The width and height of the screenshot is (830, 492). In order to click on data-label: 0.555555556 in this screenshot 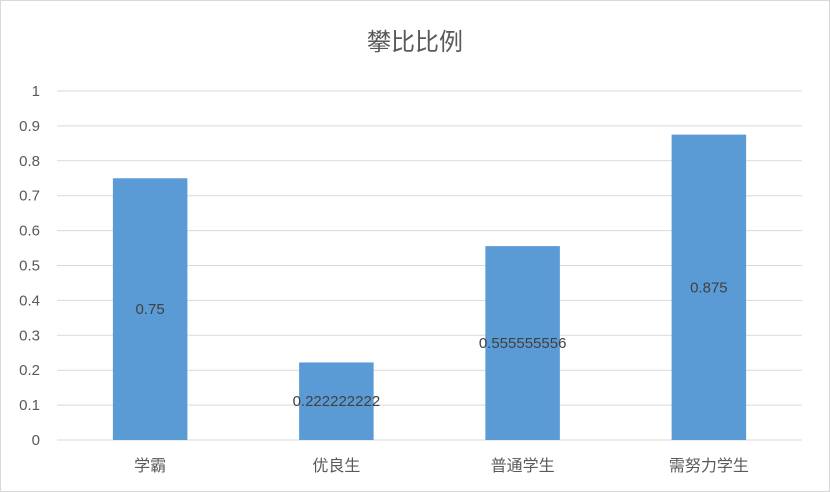, I will do `click(523, 343)`.